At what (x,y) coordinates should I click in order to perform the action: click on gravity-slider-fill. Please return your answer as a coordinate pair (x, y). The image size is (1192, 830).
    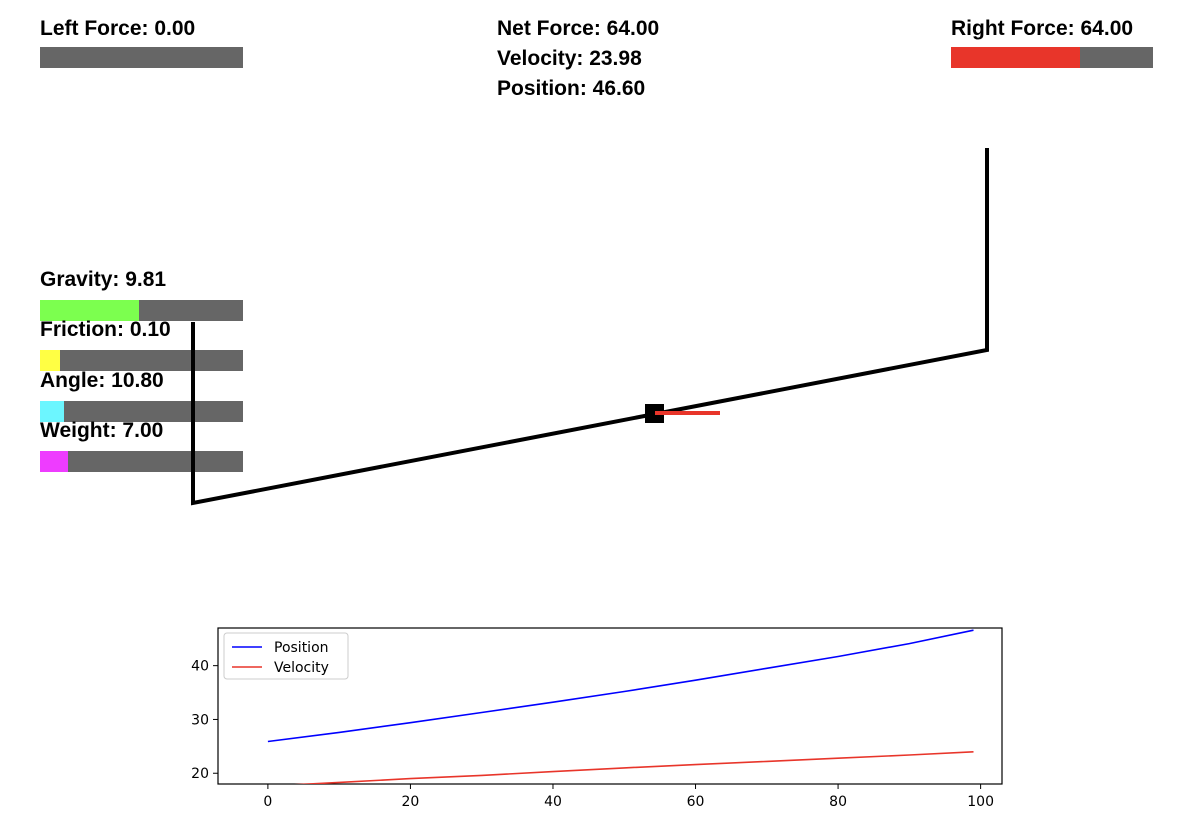
    Looking at the image, I should click on (90, 310).